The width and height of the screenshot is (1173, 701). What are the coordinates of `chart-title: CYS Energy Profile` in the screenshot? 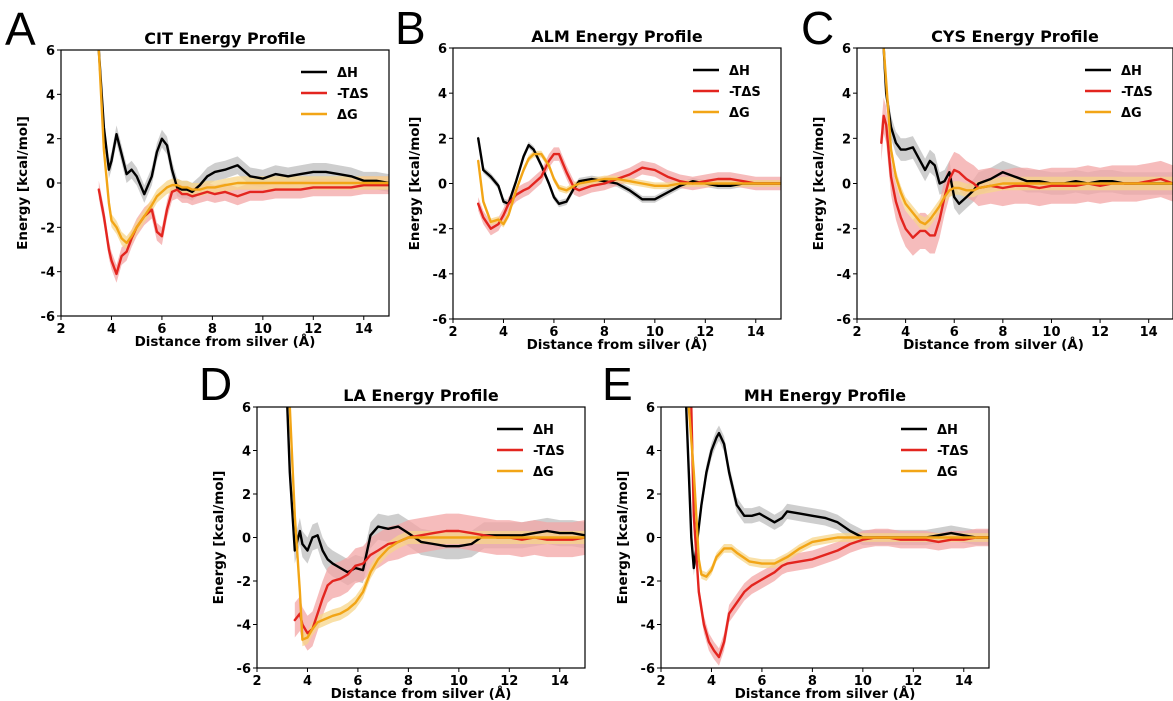 It's located at (1015, 36).